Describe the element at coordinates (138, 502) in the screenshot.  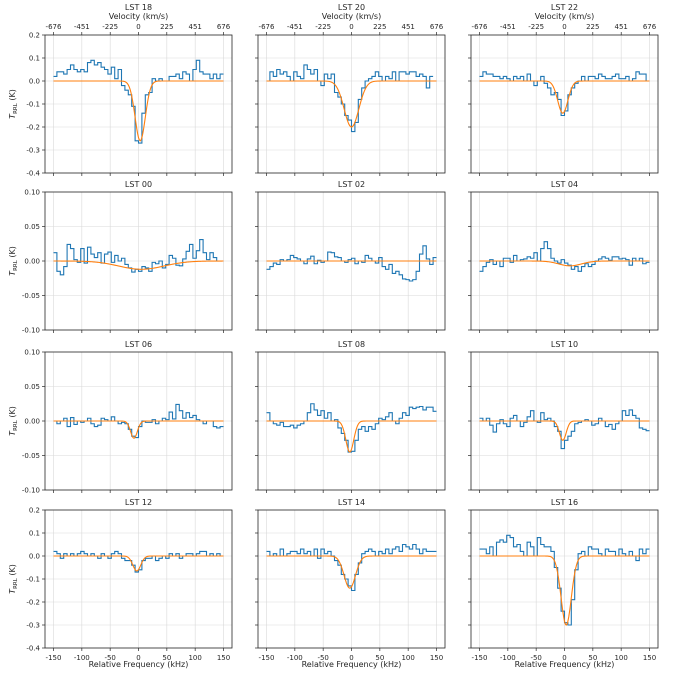
I see `subplot-title: LST 12` at that location.